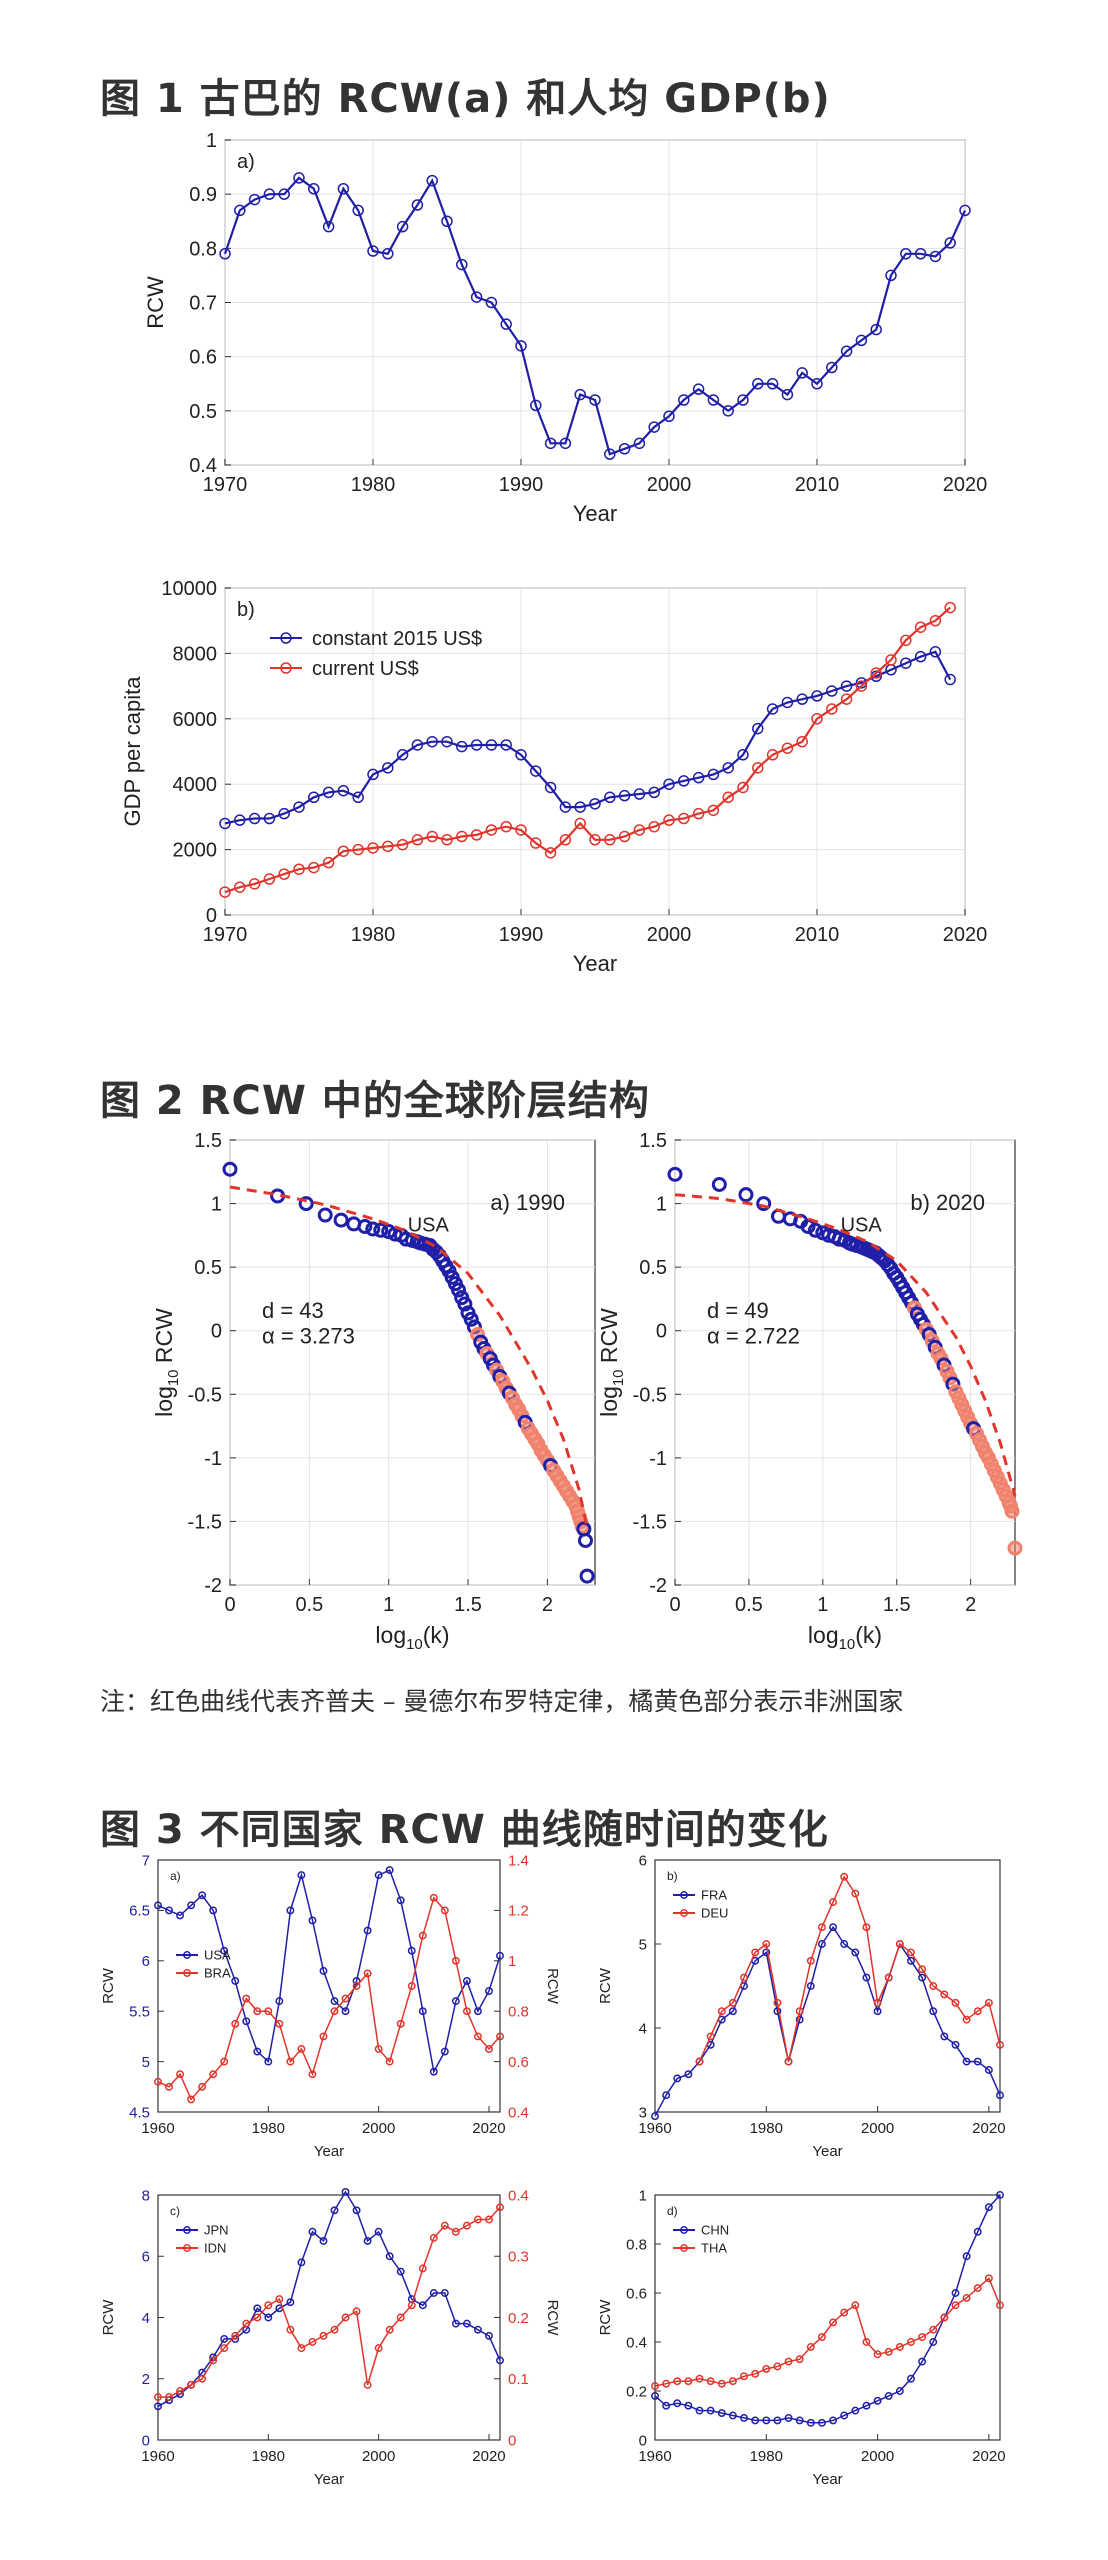  Describe the element at coordinates (636, 2342) in the screenshot. I see `y-tick-label: 0.4` at that location.